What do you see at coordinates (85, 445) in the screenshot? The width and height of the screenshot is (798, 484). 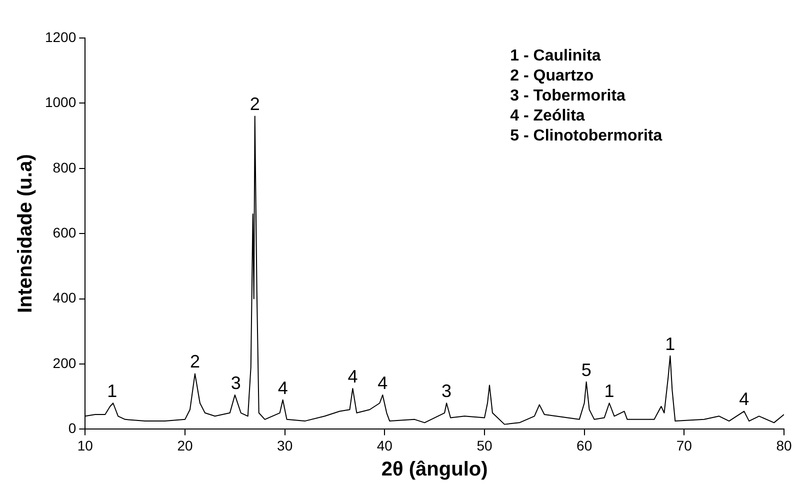 I see `x-tick-label: 10` at bounding box center [85, 445].